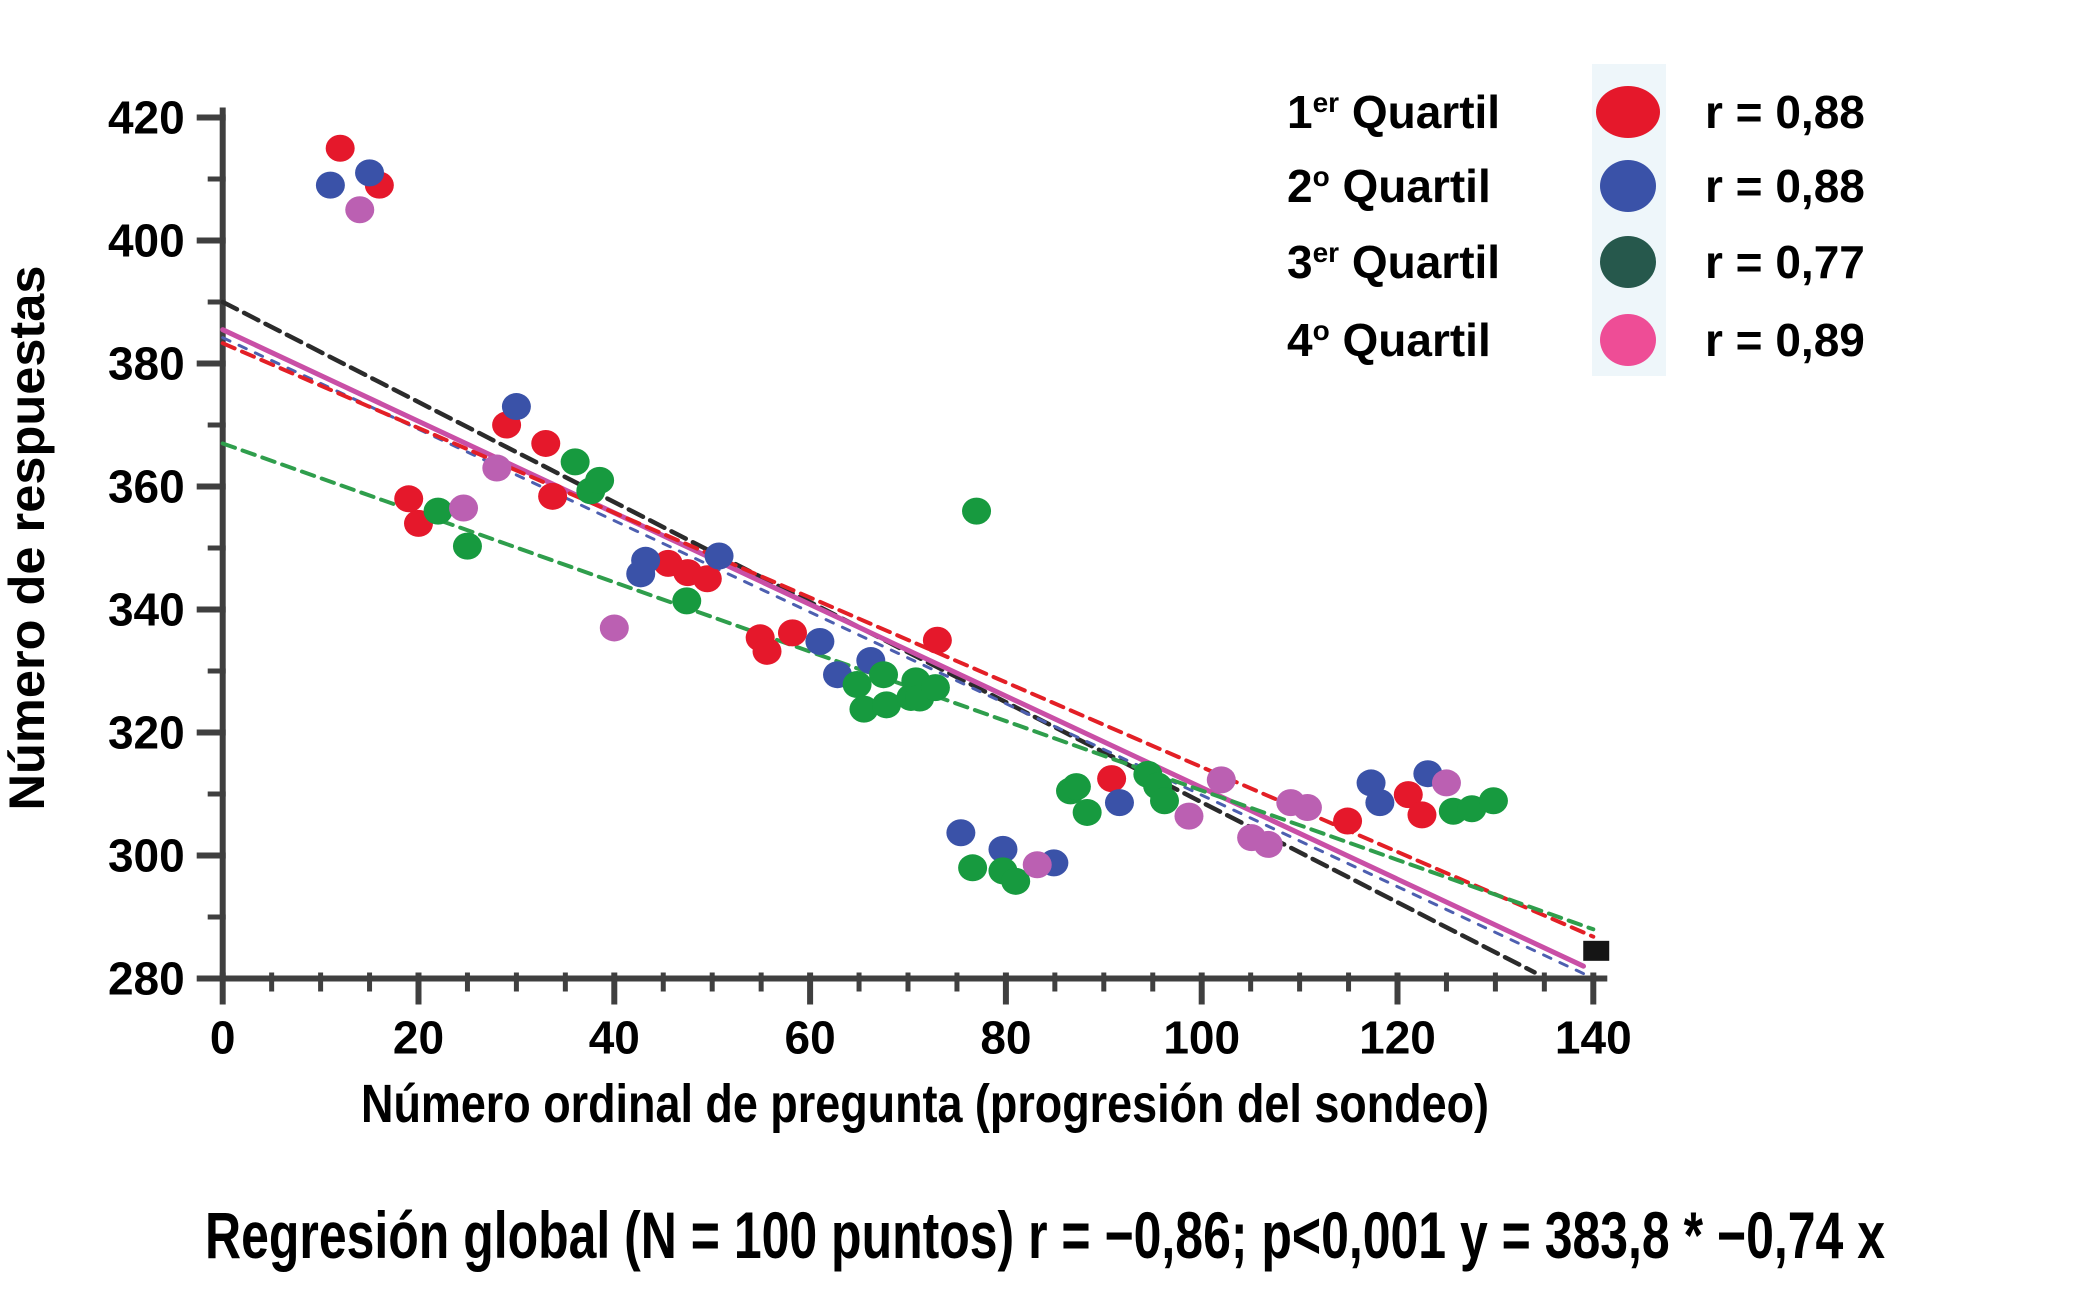 The width and height of the screenshot is (2085, 1291). I want to click on y-tick-label: 340, so click(146, 610).